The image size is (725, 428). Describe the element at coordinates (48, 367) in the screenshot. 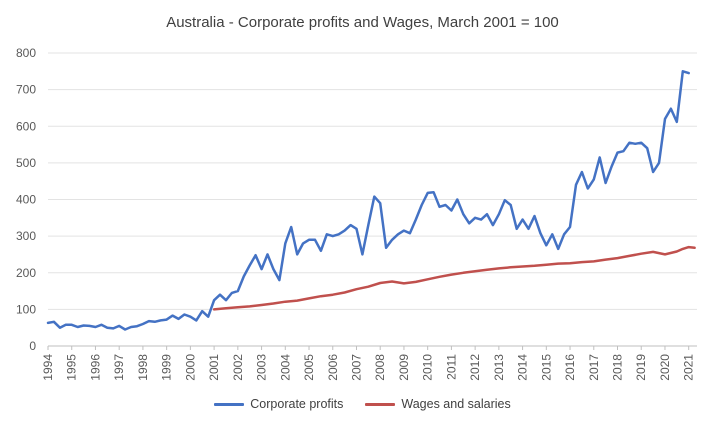

I see `x-tick-label: 1994` at that location.